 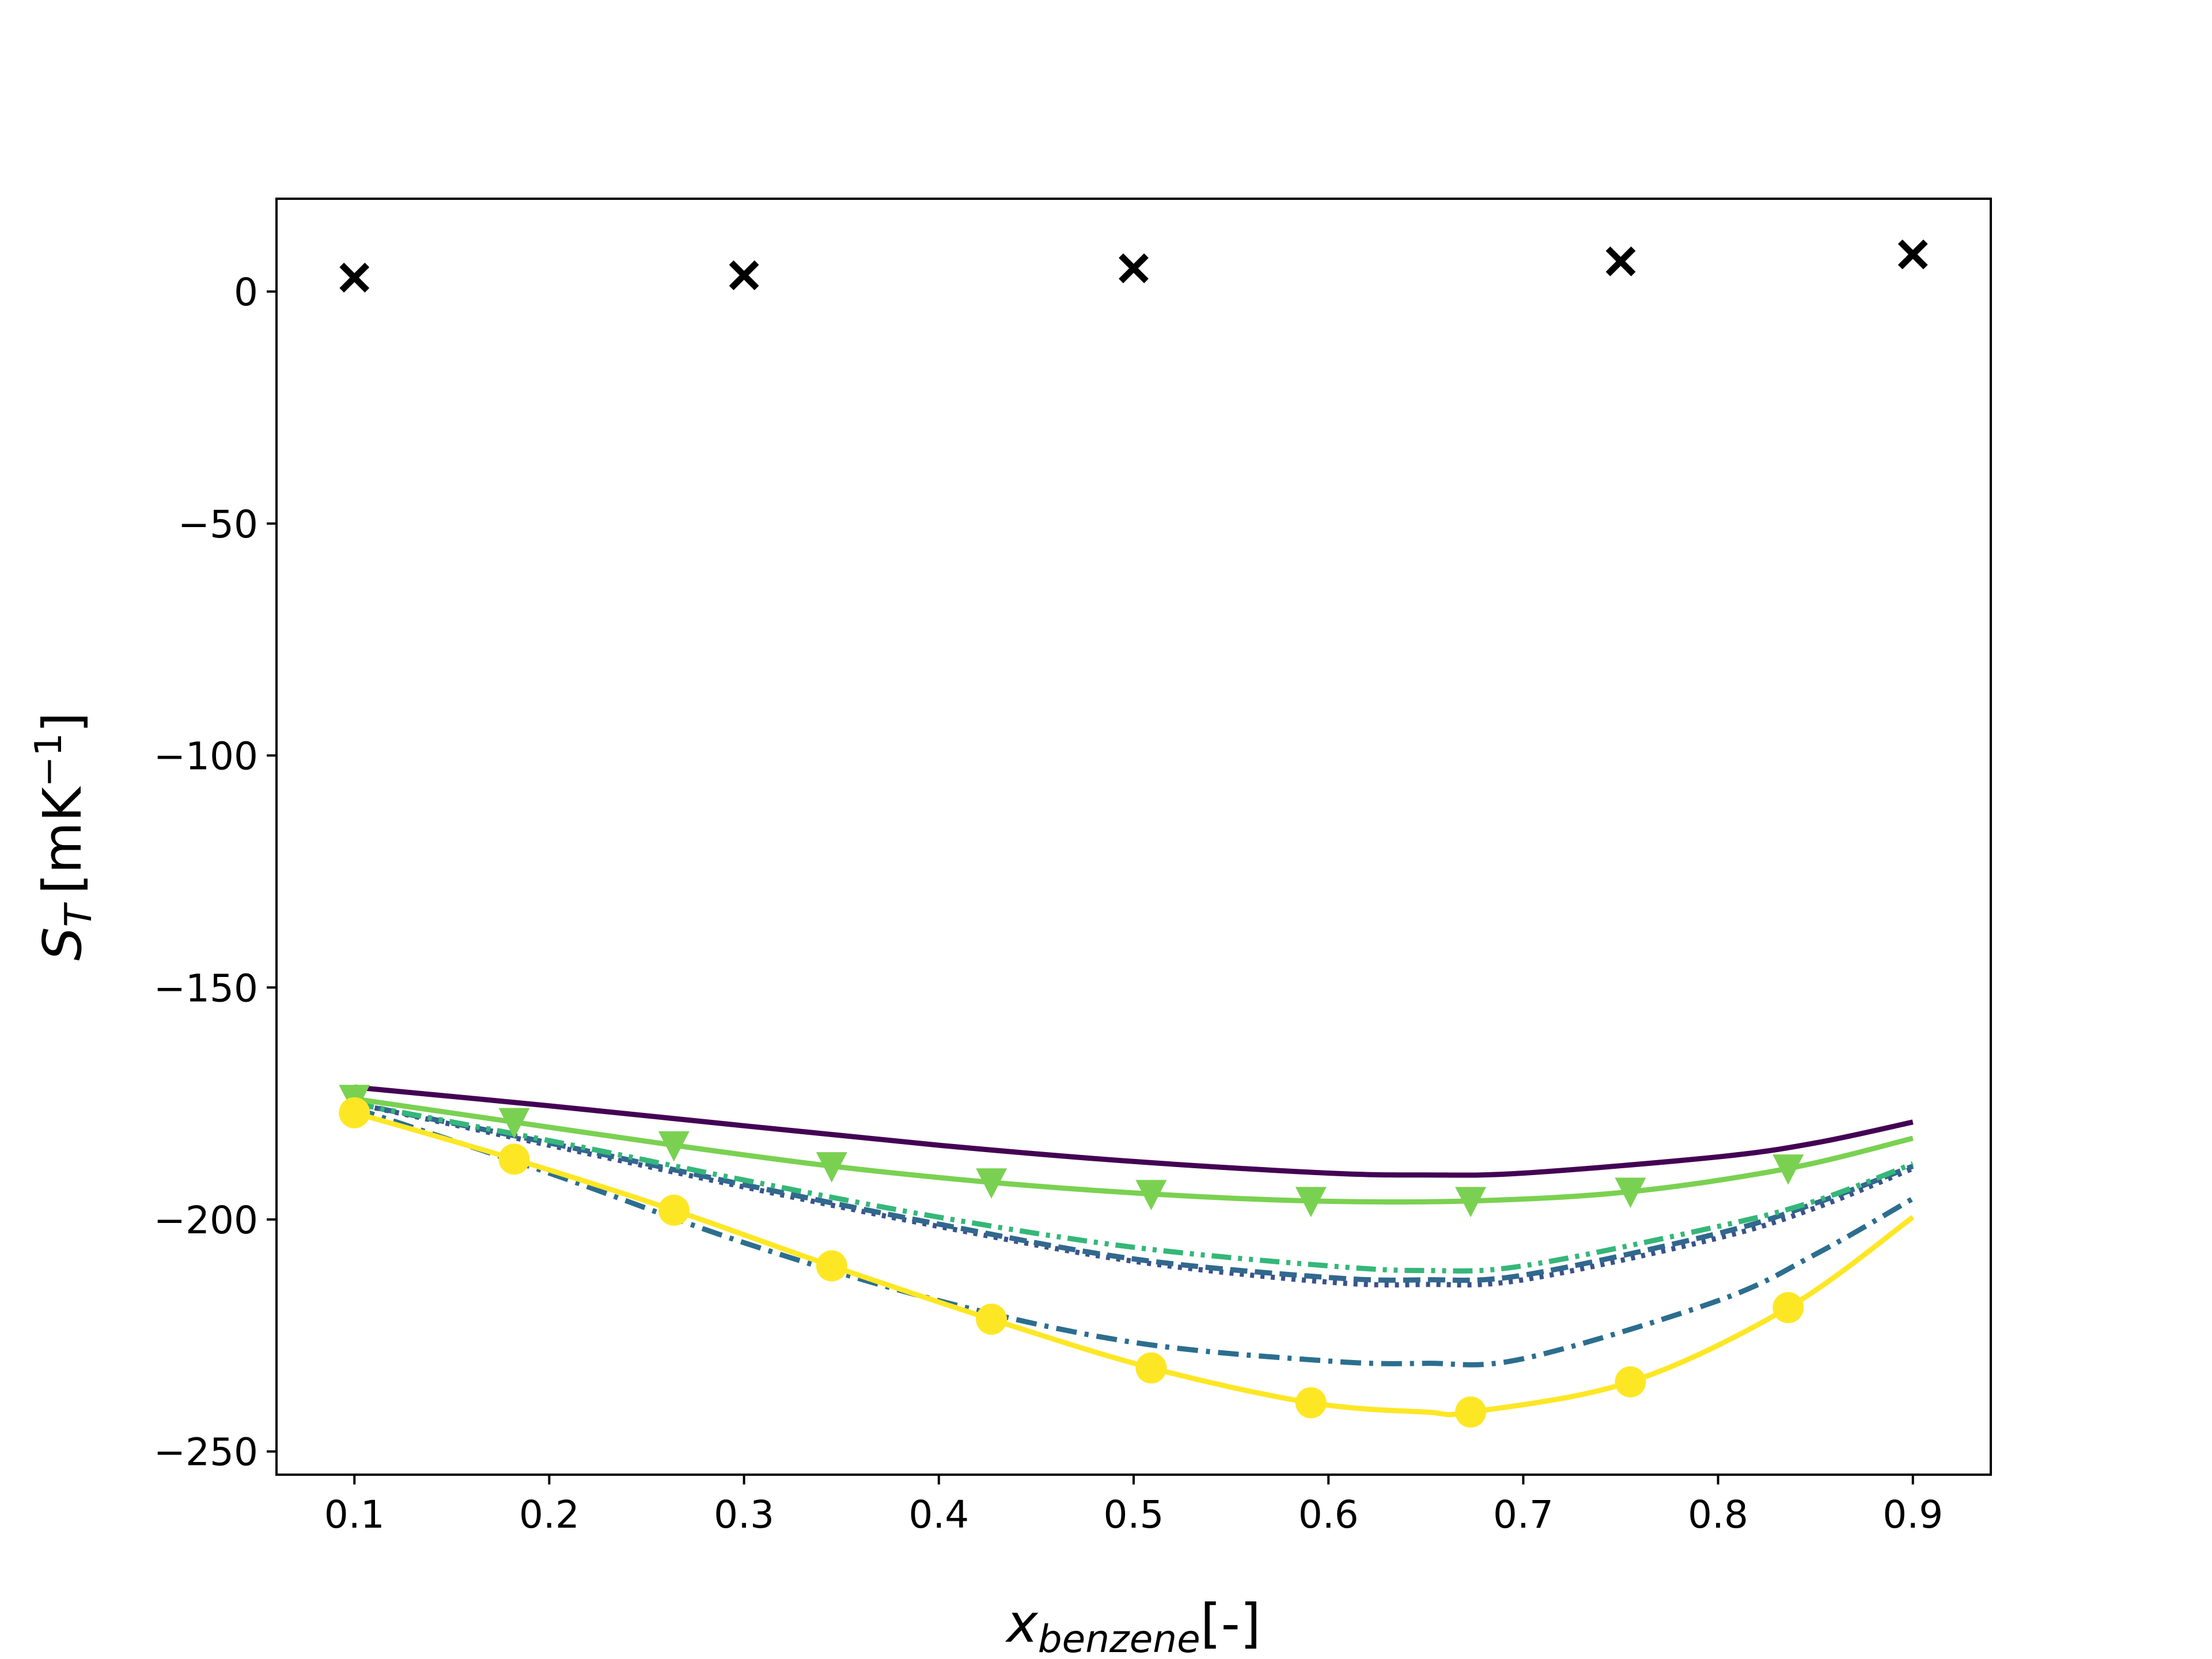 I want to click on x-tick-label-4: 0.5, so click(x=1134, y=1515).